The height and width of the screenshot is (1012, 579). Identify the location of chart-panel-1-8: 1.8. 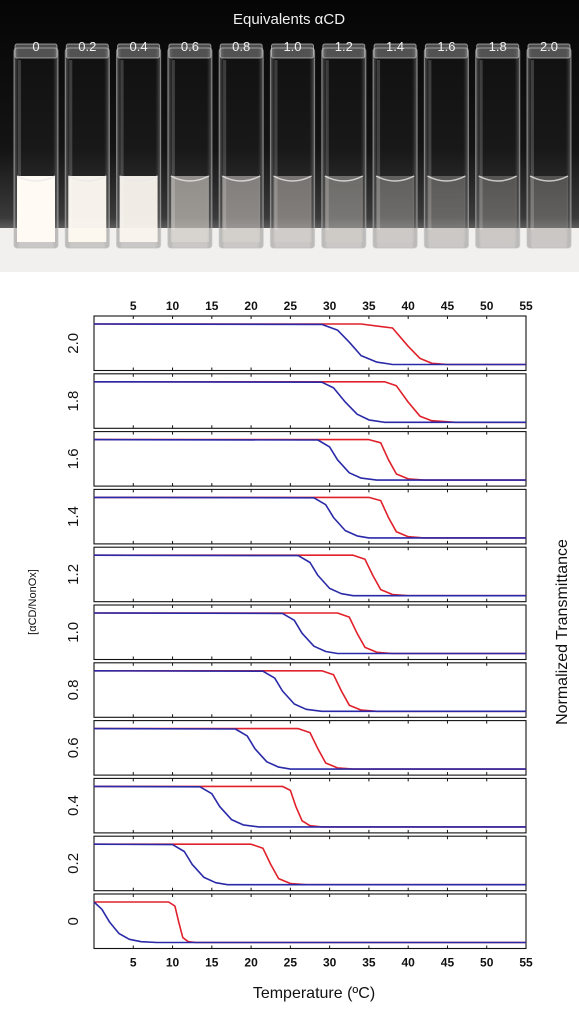
(296, 401).